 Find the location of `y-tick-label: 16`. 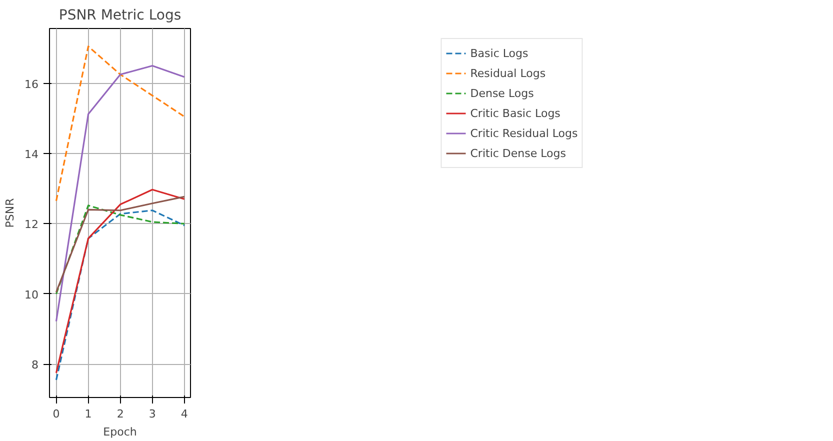

y-tick-label: 16 is located at coordinates (31, 84).